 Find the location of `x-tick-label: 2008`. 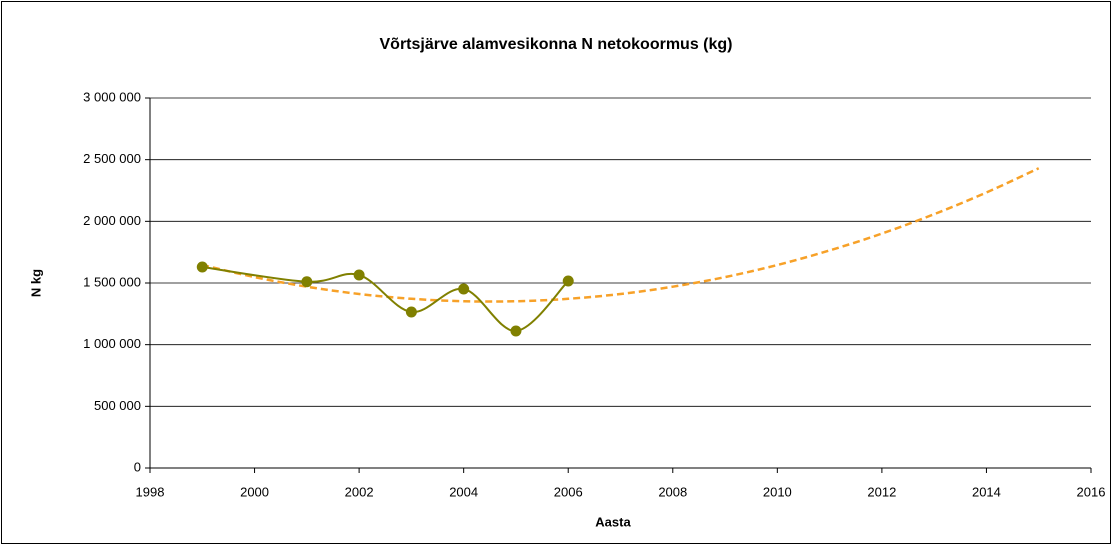

x-tick-label: 2008 is located at coordinates (672, 491).